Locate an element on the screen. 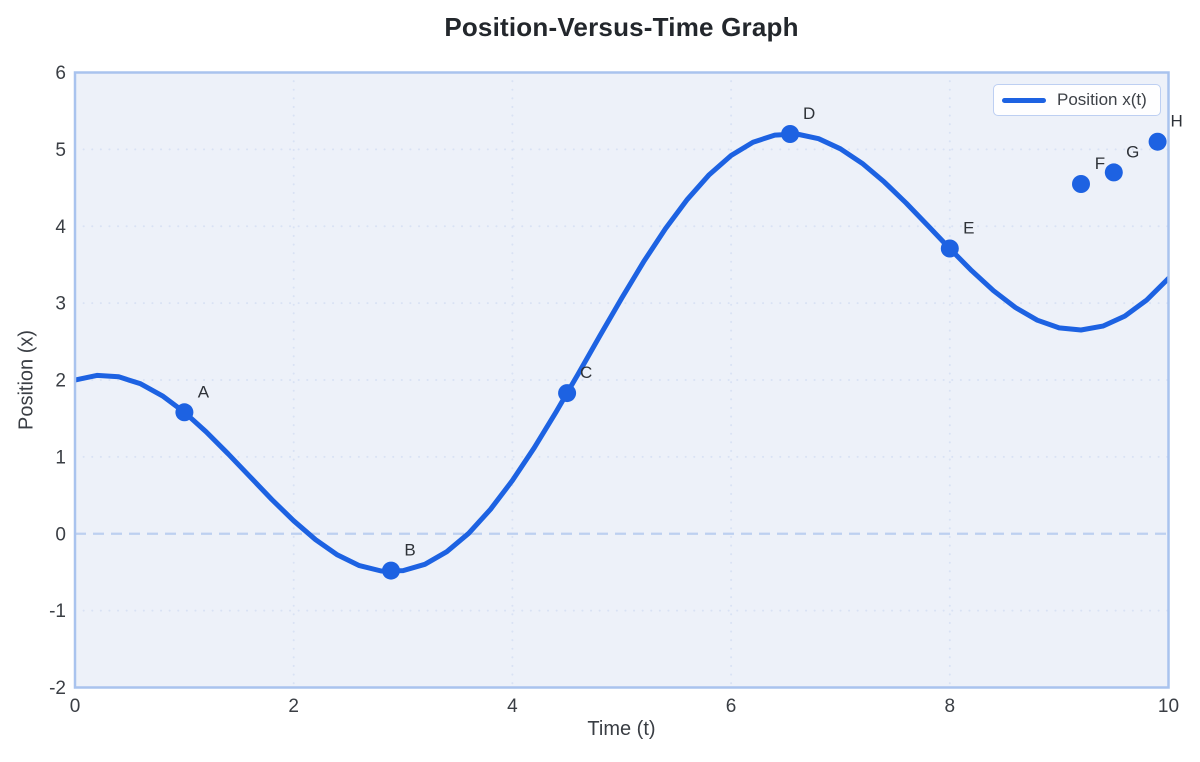 The height and width of the screenshot is (762, 1200). y-tick-label: 2 is located at coordinates (60, 381).